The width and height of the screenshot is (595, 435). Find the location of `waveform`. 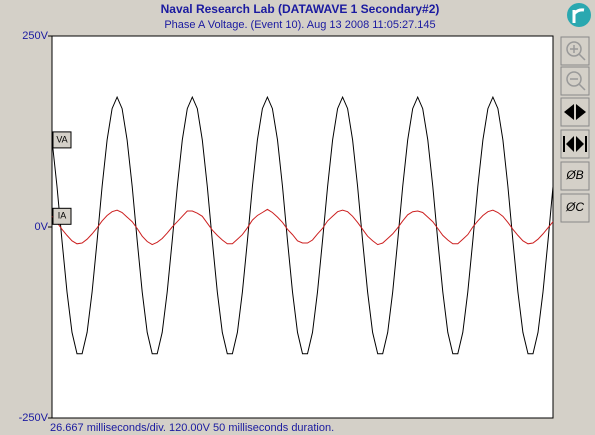

waveform is located at coordinates (302, 227).